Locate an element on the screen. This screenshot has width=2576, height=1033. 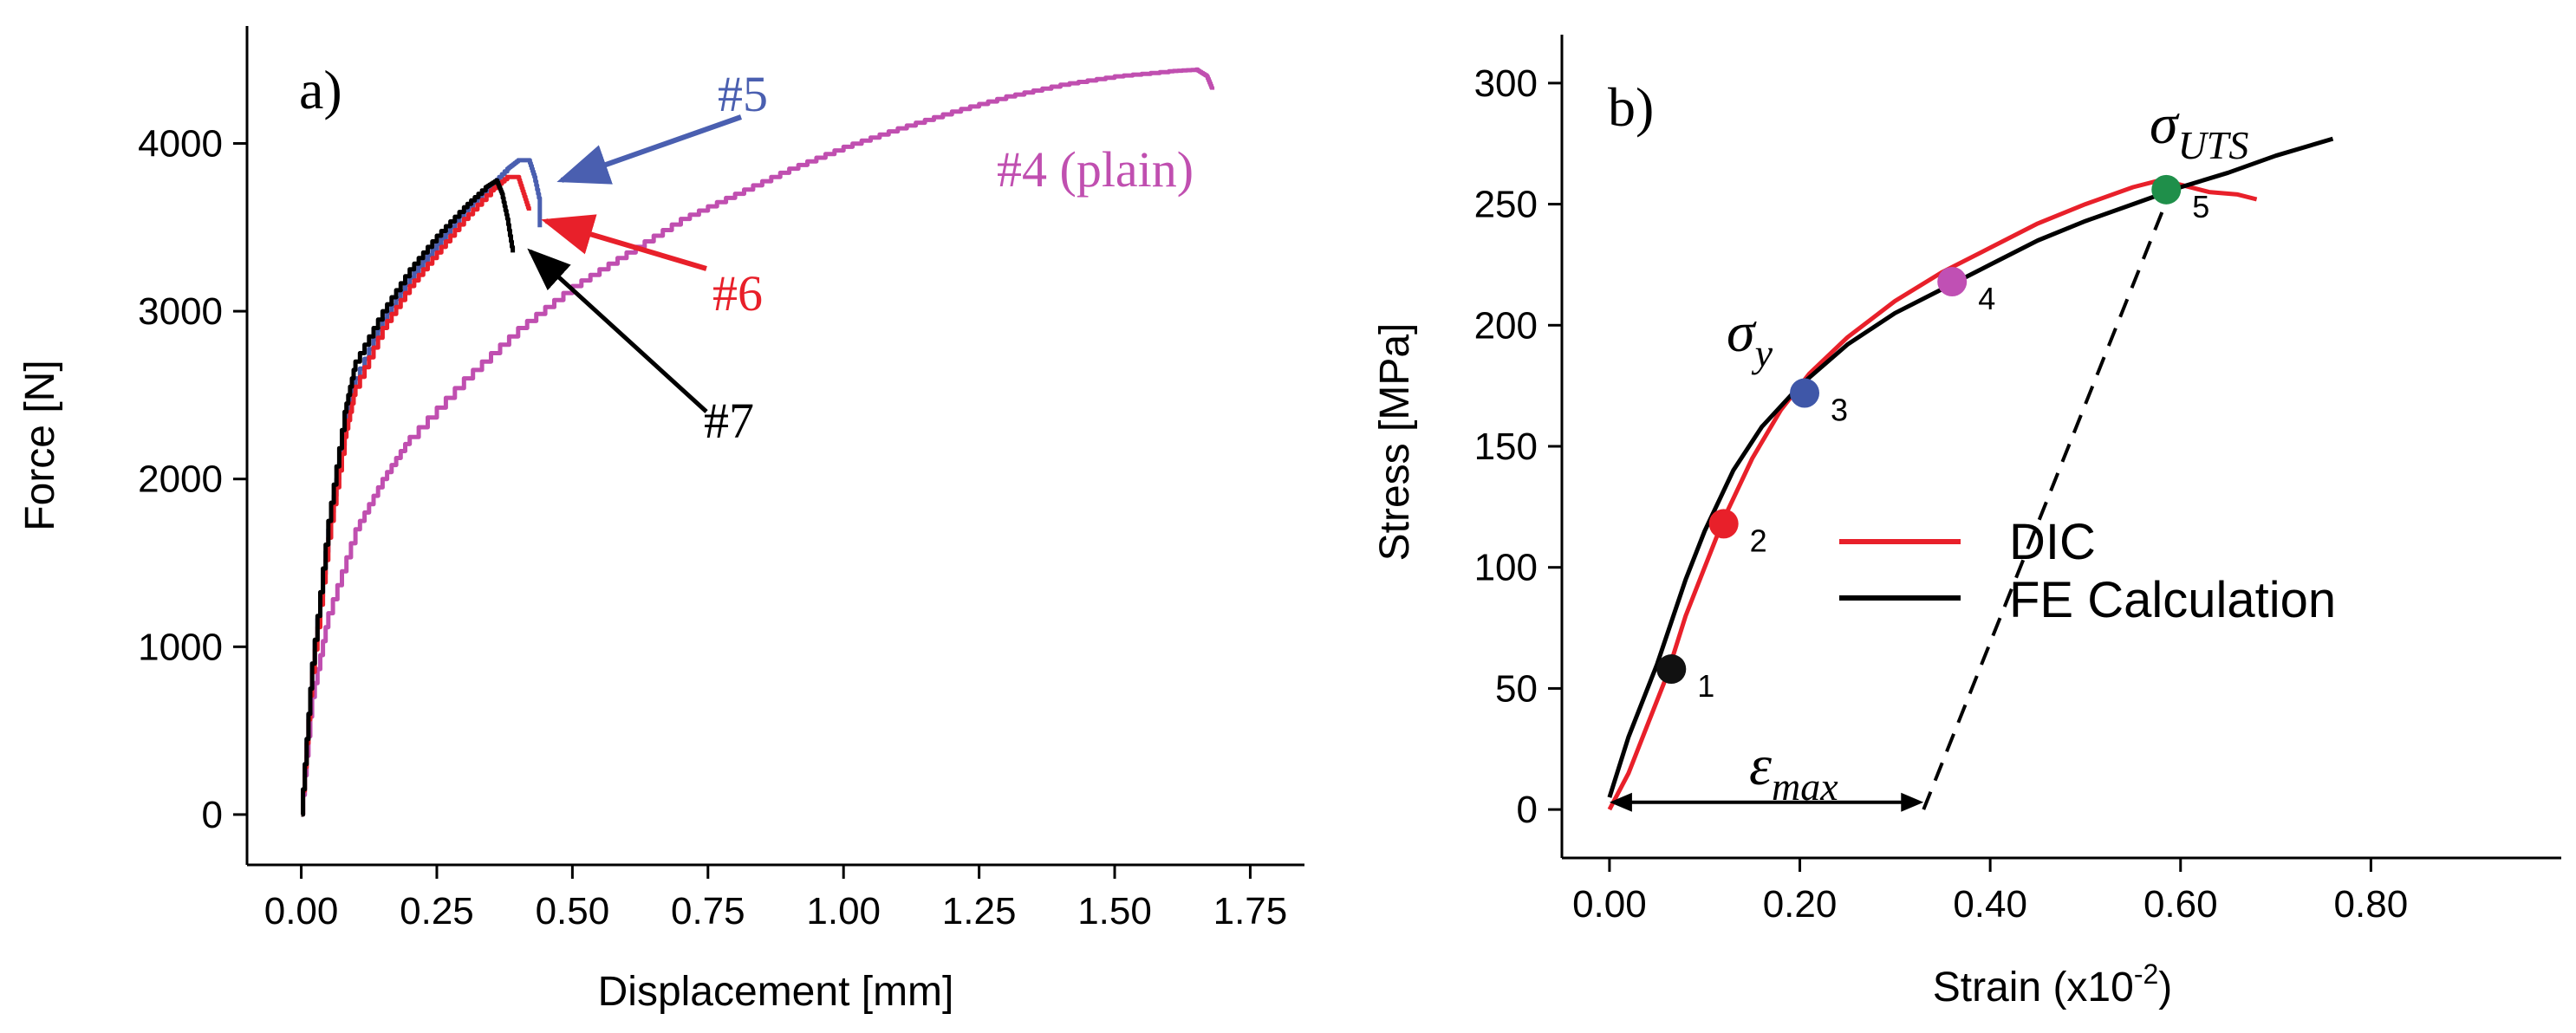
chart-b-y-axis-title: Stress [MPa] is located at coordinates (1395, 443).